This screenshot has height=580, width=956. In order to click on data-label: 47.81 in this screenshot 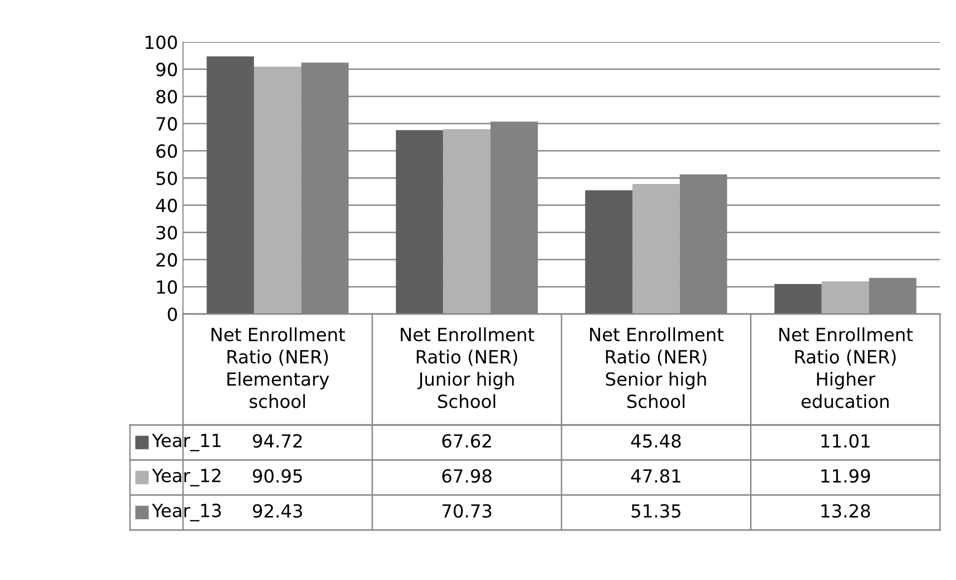, I will do `click(655, 476)`.